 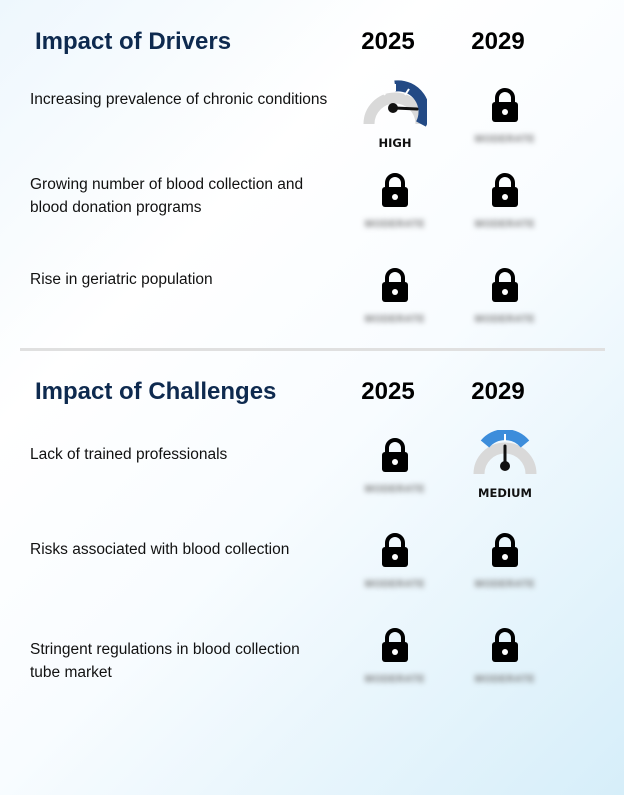 What do you see at coordinates (505, 208) in the screenshot?
I see `driver-1-2029-lock: MODERATE` at bounding box center [505, 208].